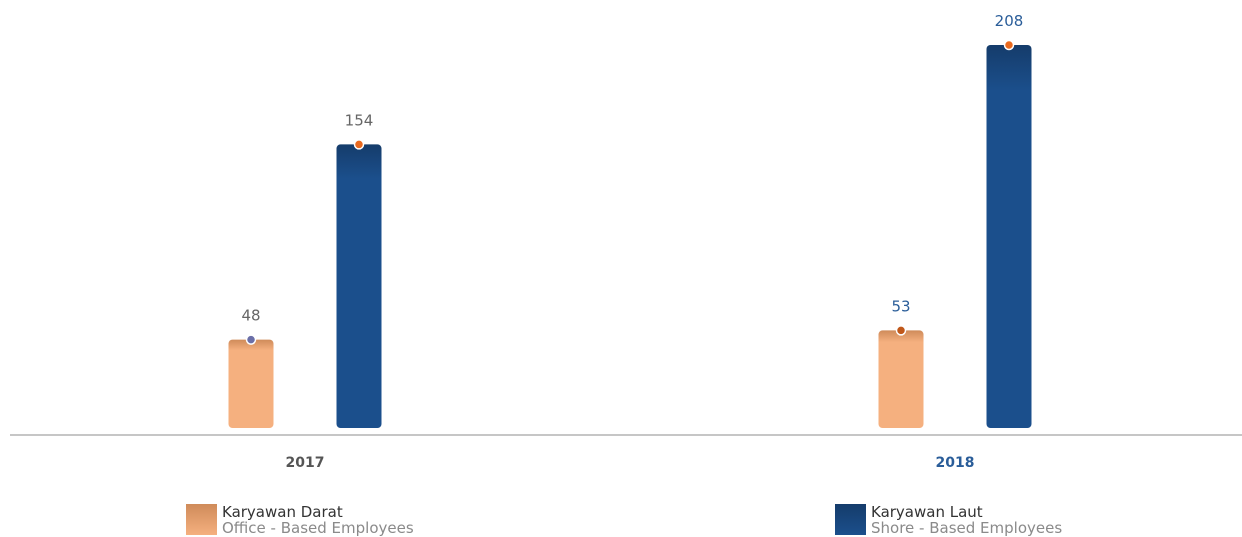 Image resolution: width=1242 pixels, height=537 pixels. Describe the element at coordinates (318, 512) in the screenshot. I see `legend-label-darat: Karyawan Darat` at that location.